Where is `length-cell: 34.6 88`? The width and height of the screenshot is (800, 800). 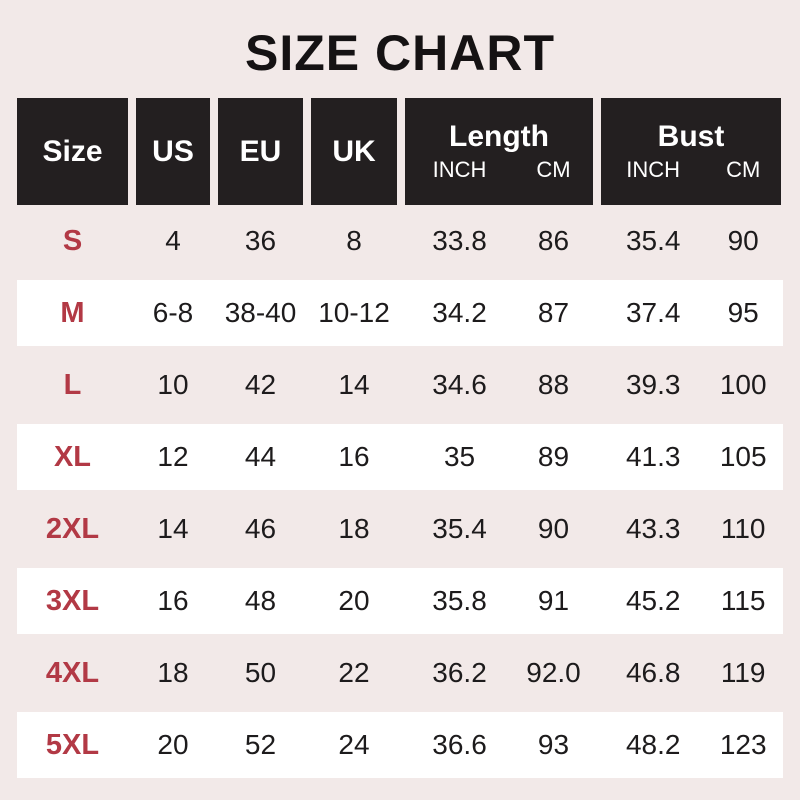
length-cell: 34.6 88 is located at coordinates (499, 385).